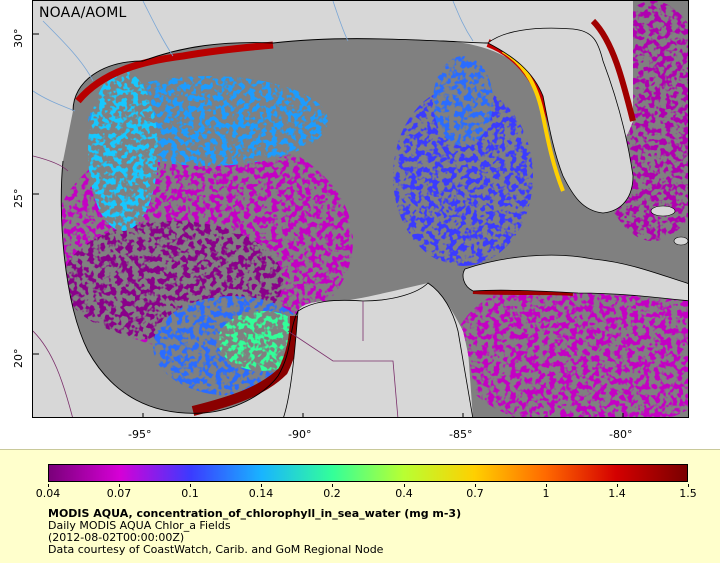 This screenshot has height=563, width=720. What do you see at coordinates (261, 493) in the screenshot?
I see `colorbar-label: 0.14` at bounding box center [261, 493].